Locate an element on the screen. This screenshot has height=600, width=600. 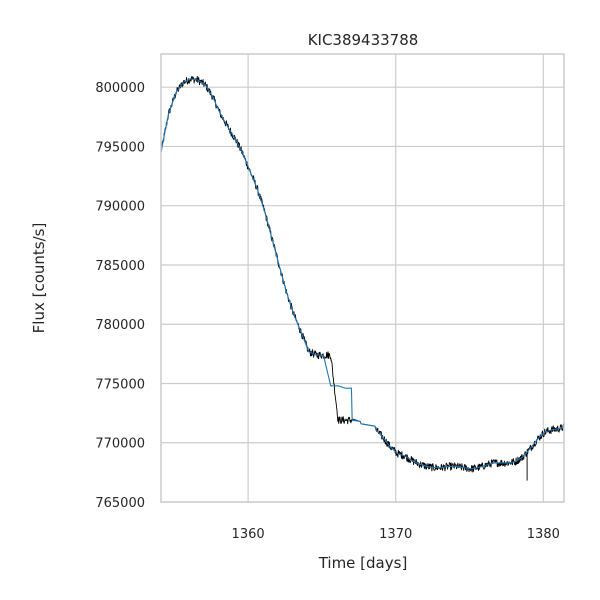
y-tick-label: 780000 is located at coordinates (120, 325).